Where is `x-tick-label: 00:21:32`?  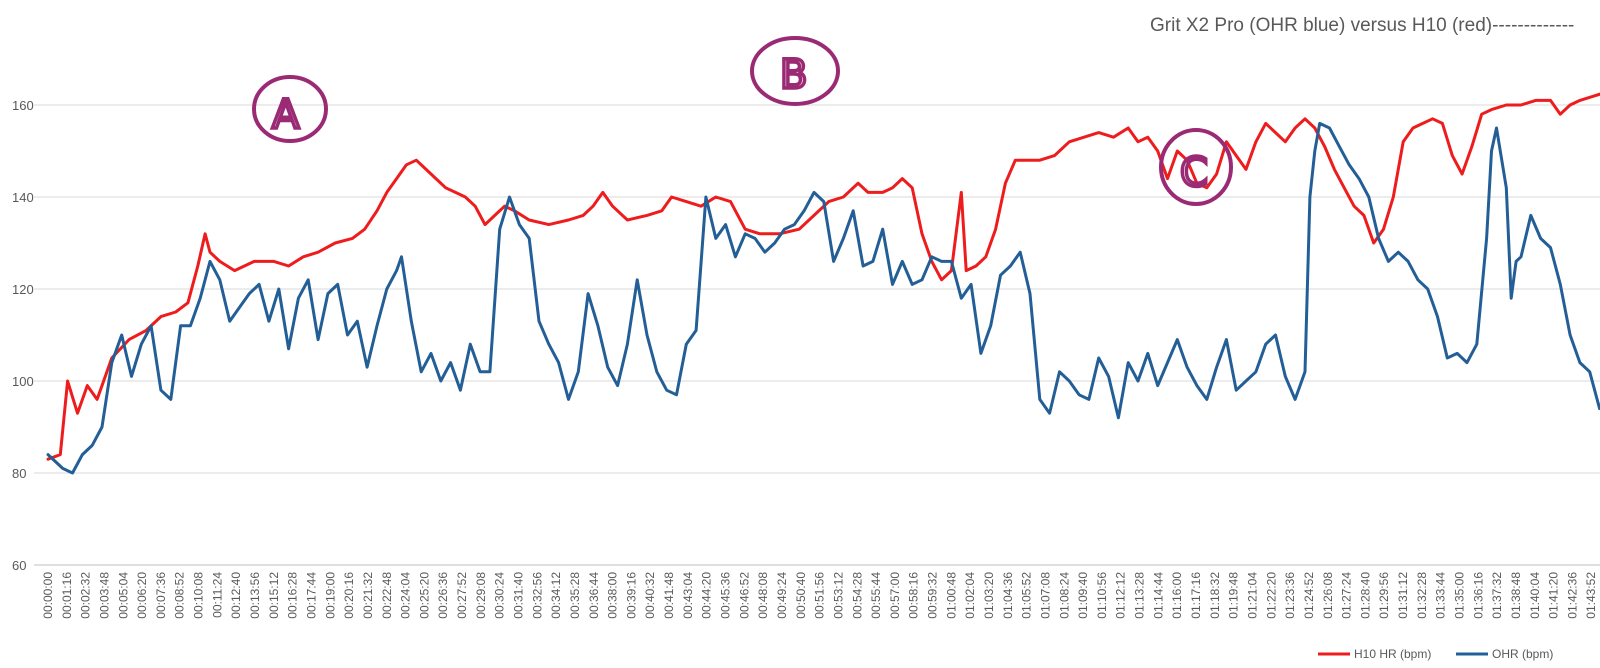 x-tick-label: 00:21:32 is located at coordinates (368, 595).